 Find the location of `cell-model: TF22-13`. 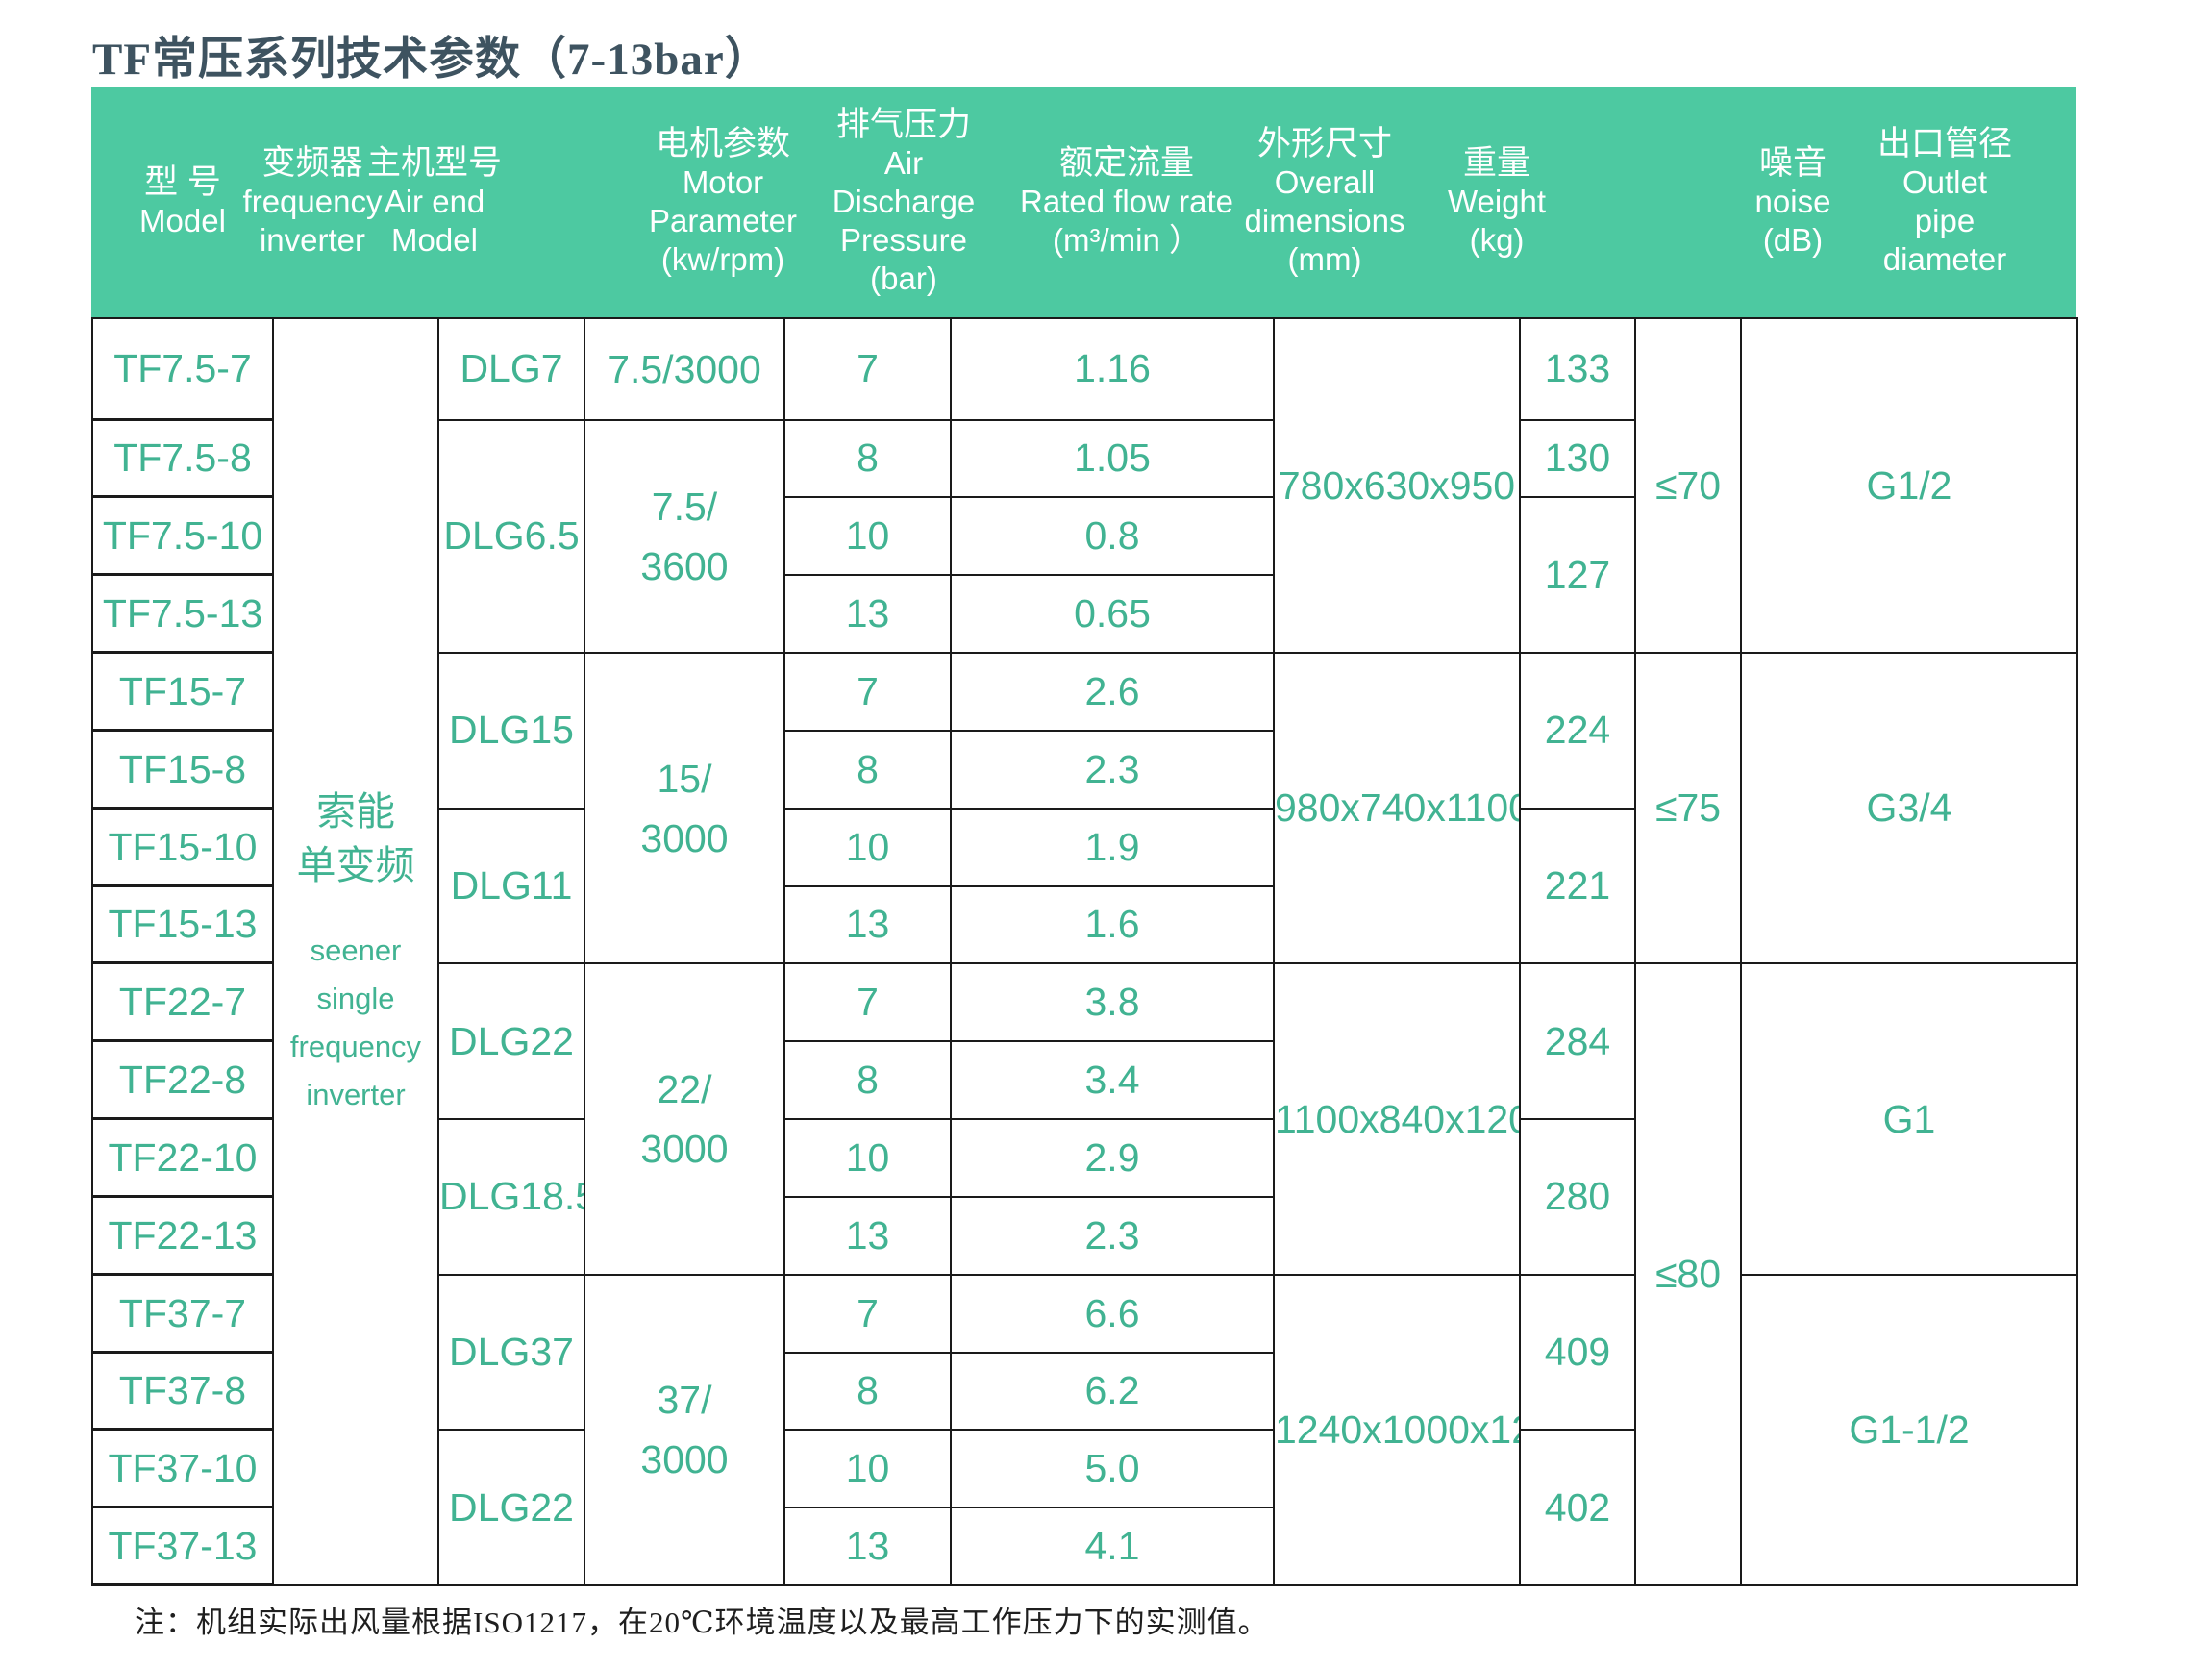

cell-model: TF22-13 is located at coordinates (183, 1235).